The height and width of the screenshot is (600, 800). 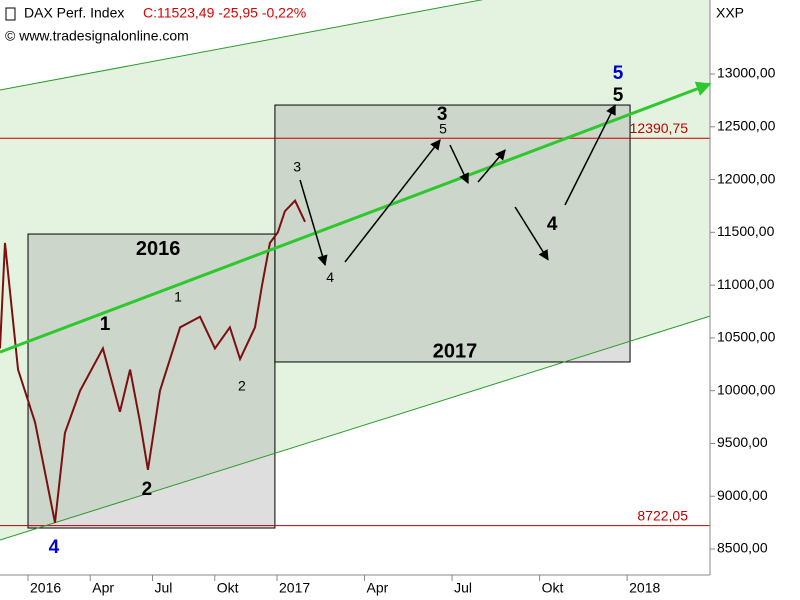 I want to click on y-tick-label: 11000,00, so click(x=746, y=284).